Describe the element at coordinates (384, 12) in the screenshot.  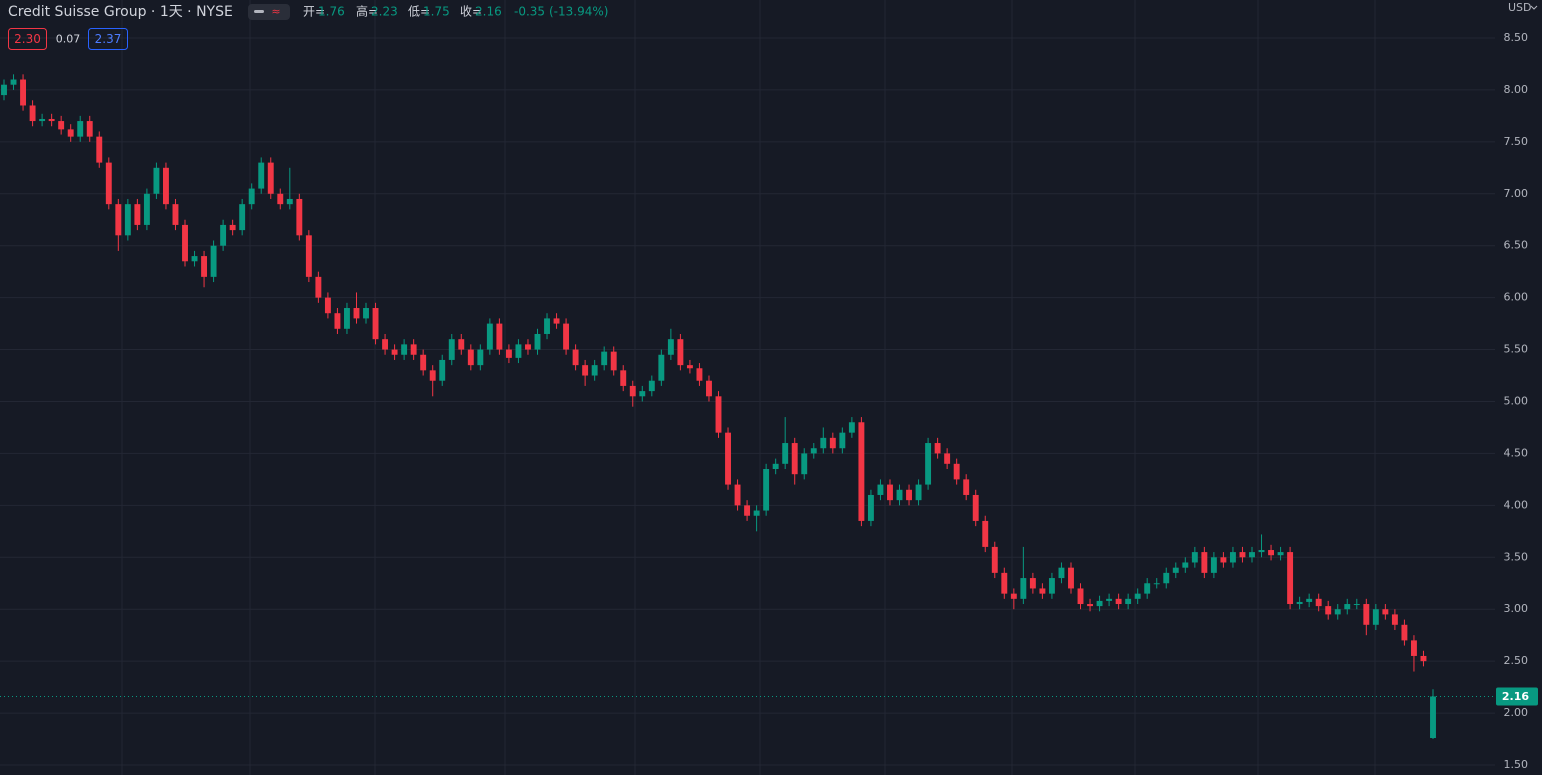
I see `high-value: 2.23` at that location.